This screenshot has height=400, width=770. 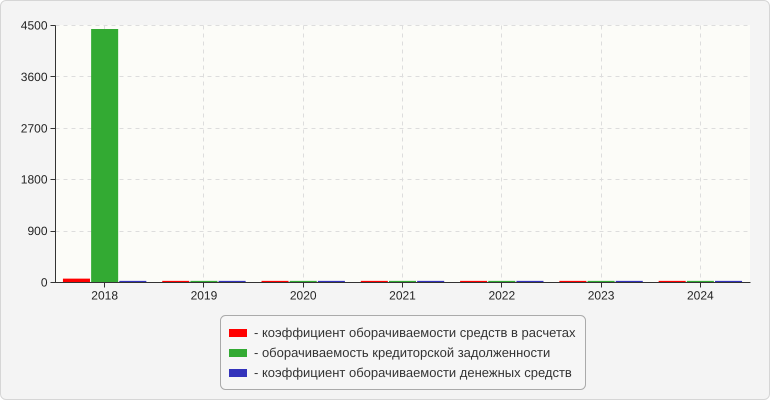 I want to click on x-tick-label: 2022, so click(x=502, y=295).